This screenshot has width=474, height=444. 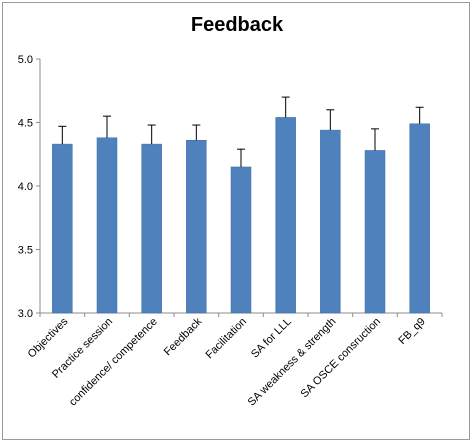 I want to click on x-tick-label: SA OSCE consruction, so click(x=341, y=358).